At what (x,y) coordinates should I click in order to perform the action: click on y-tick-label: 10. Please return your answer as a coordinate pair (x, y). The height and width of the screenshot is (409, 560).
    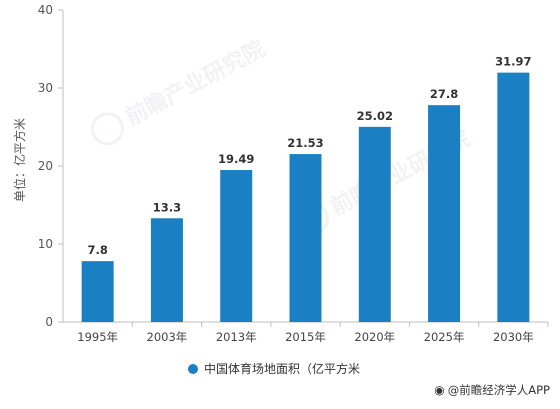
    Looking at the image, I should click on (45, 244).